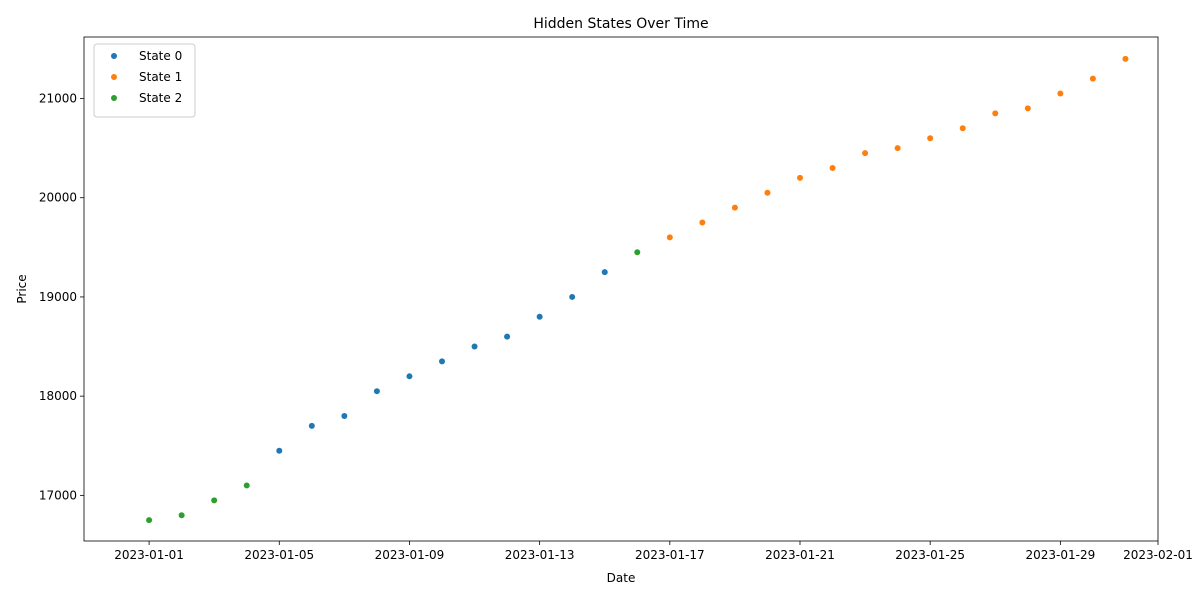  I want to click on x-axis-label: Date, so click(621, 578).